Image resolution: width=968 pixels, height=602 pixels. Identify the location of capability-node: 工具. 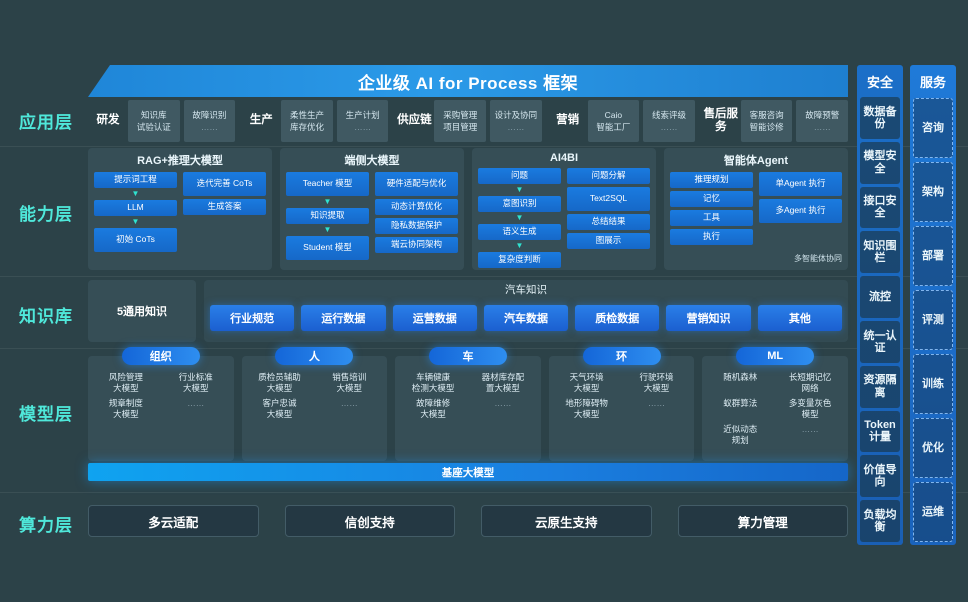
(711, 218).